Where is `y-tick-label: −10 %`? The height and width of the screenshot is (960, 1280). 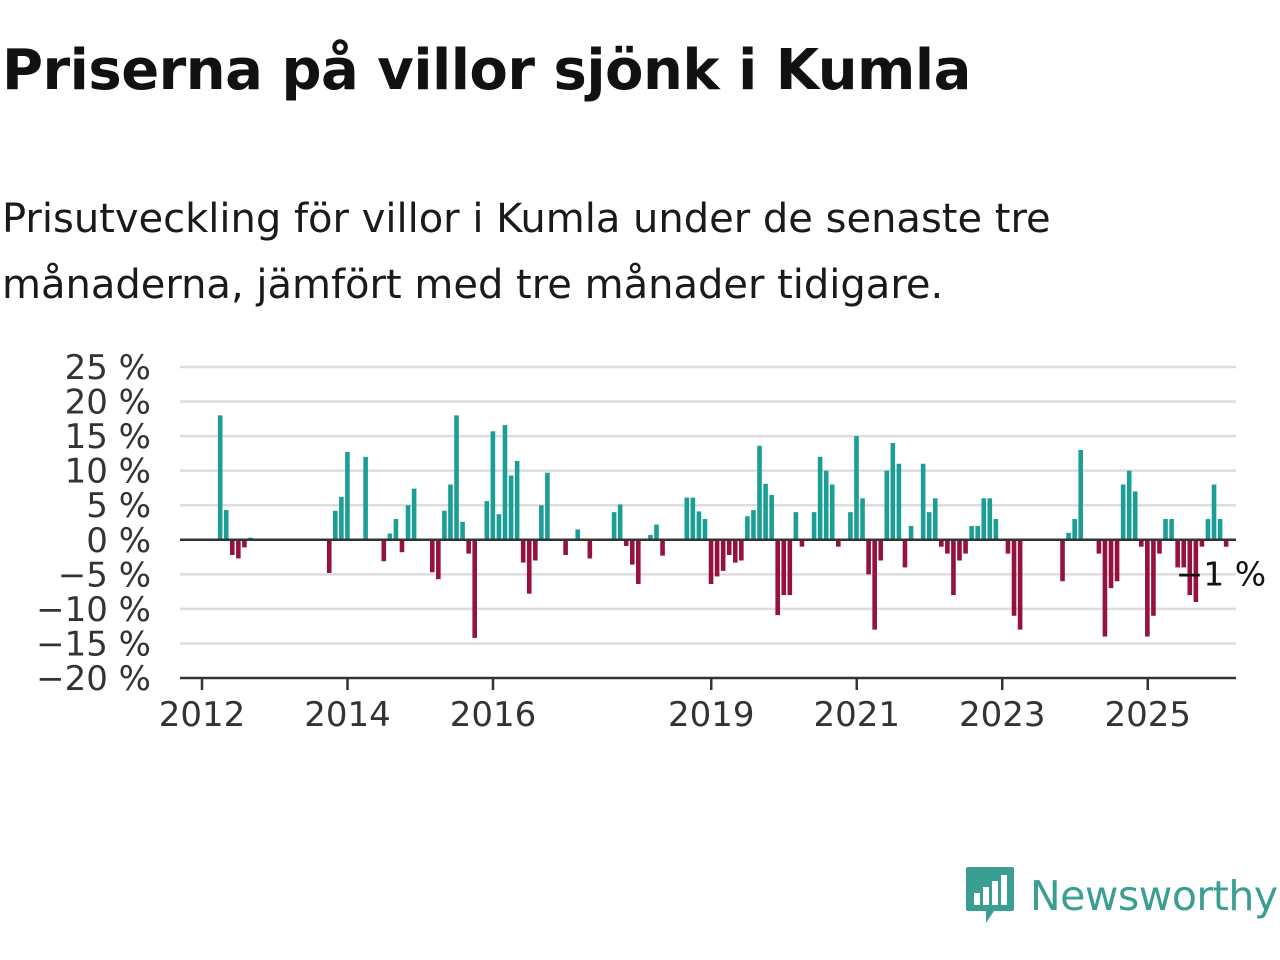
y-tick-label: −10 % is located at coordinates (93, 610).